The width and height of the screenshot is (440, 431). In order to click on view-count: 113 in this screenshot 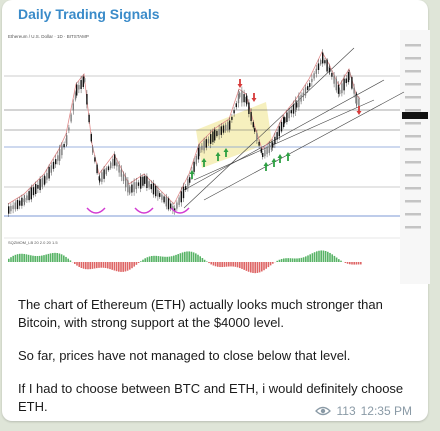, I will do `click(345, 411)`.